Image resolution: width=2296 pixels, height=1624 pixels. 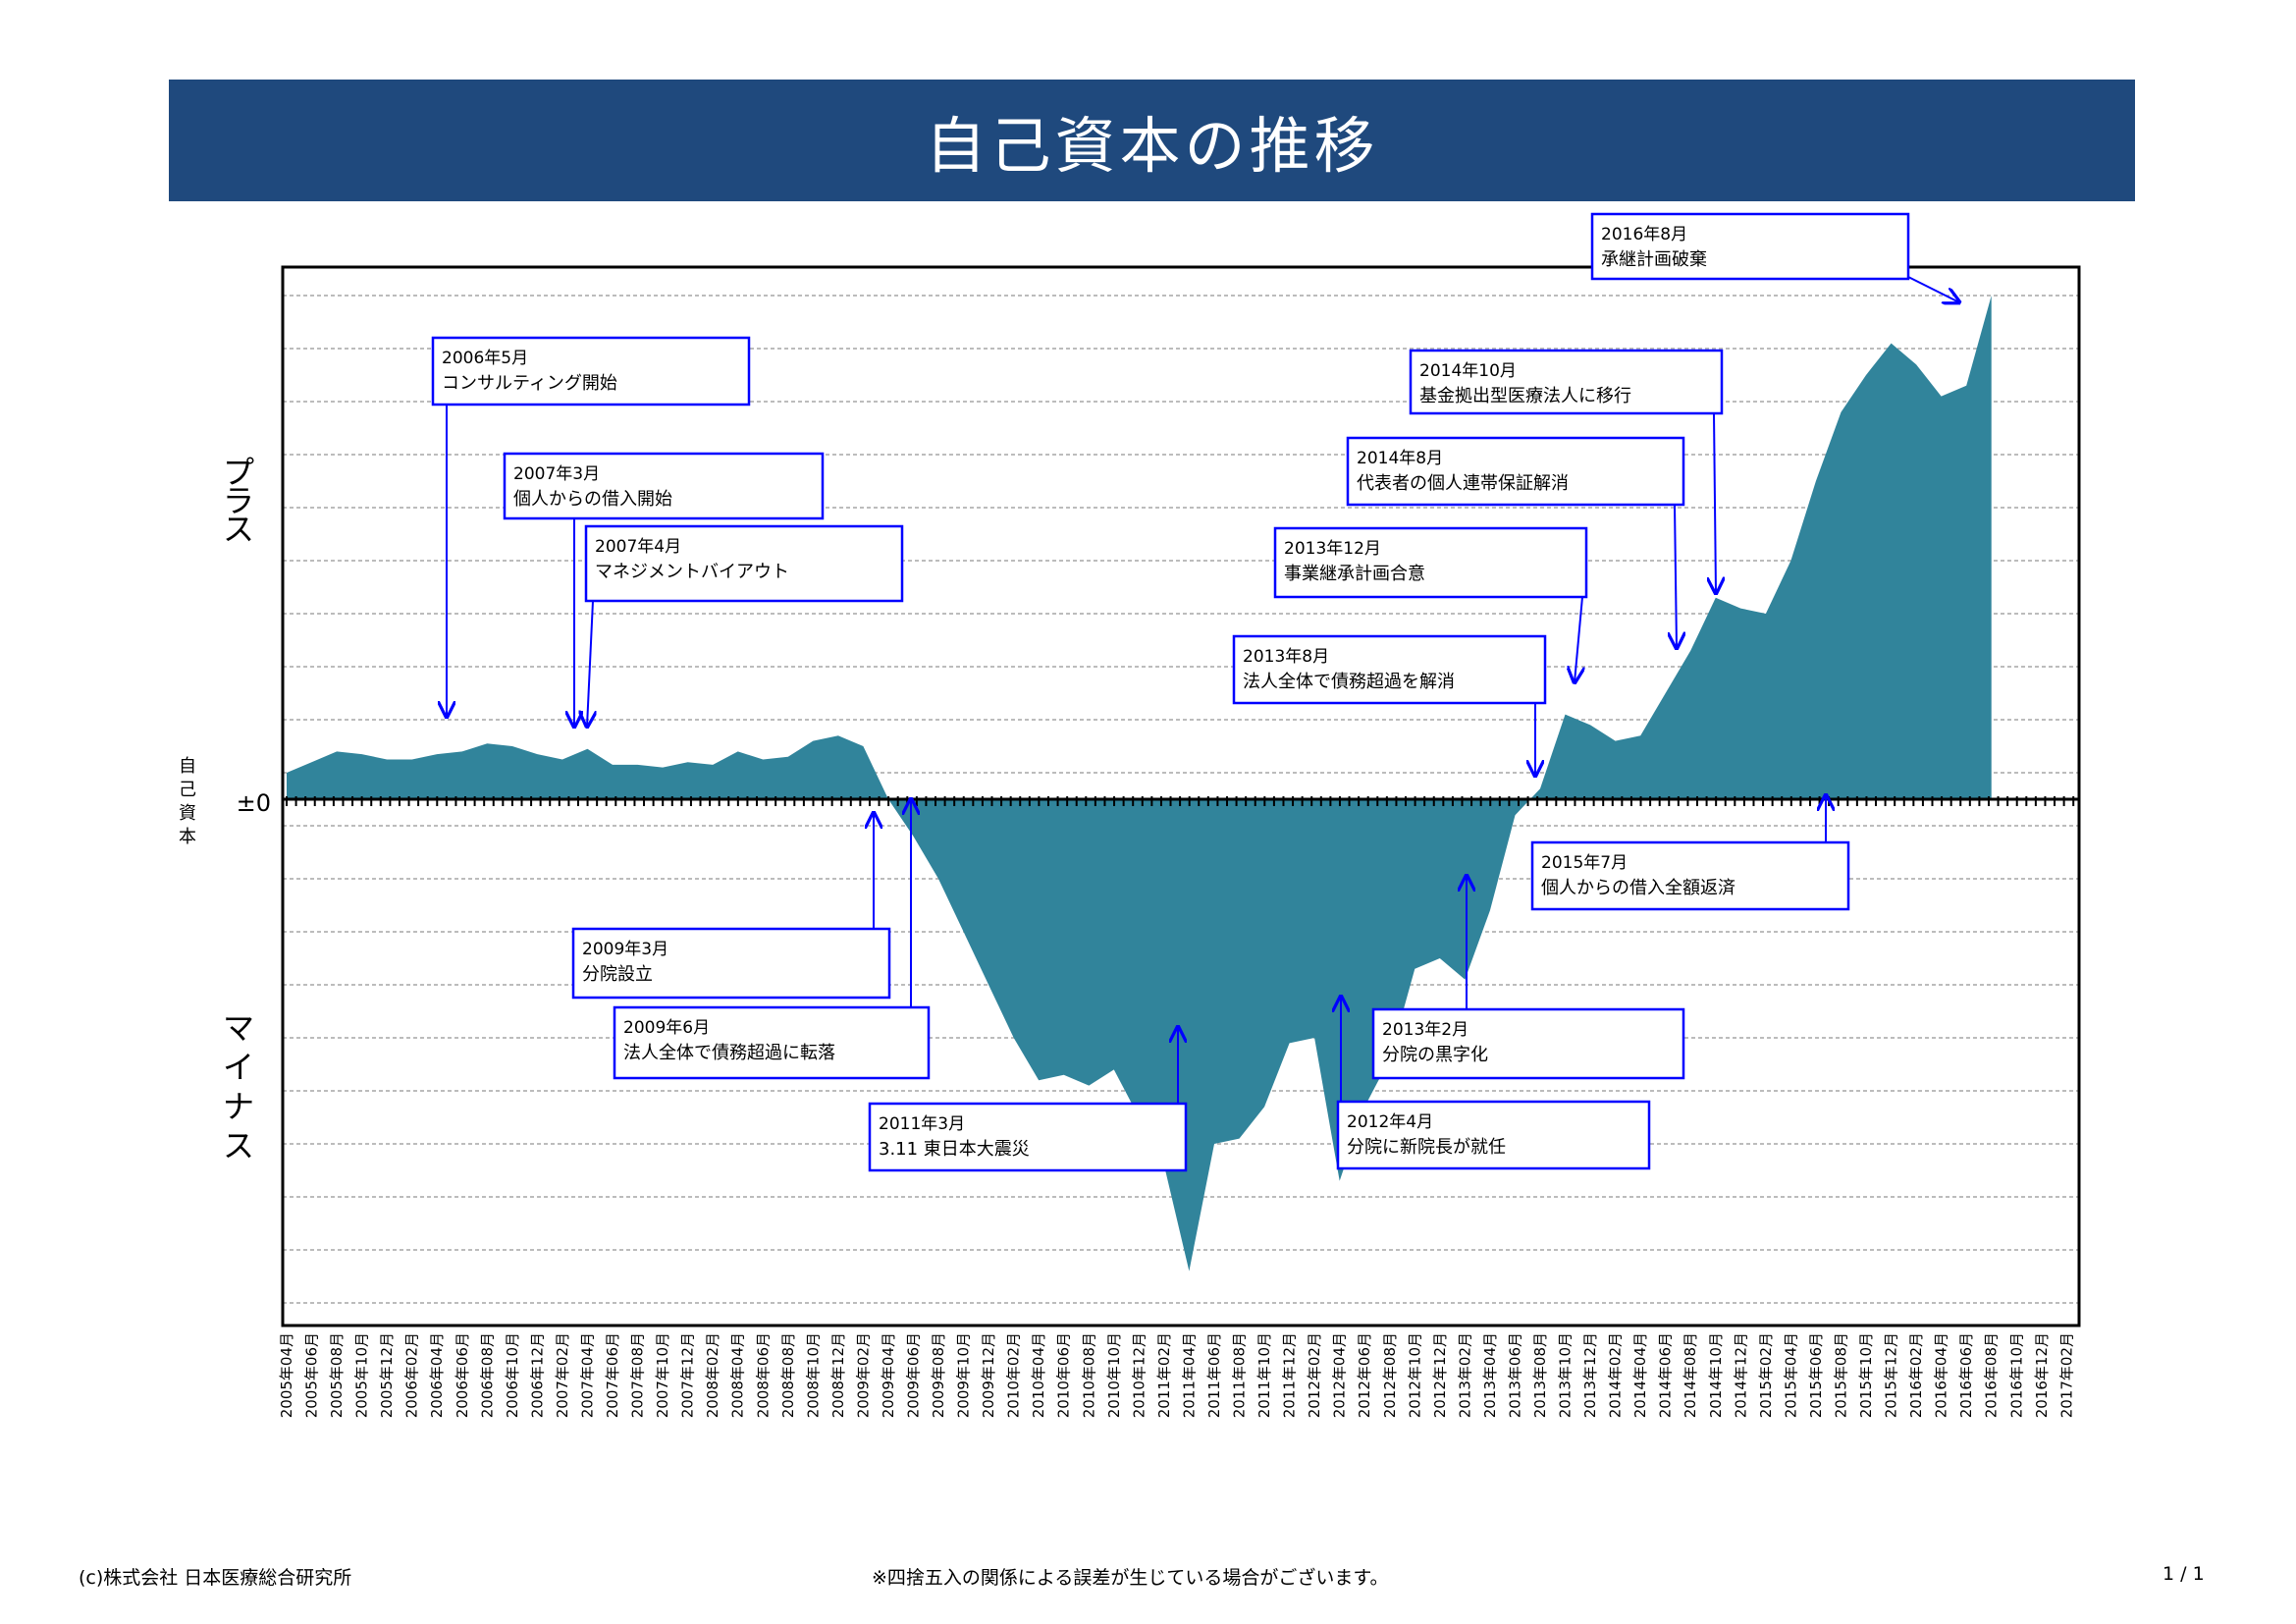 What do you see at coordinates (1638, 888) in the screenshot?
I see `annotation-event: 個人からの借入全額返済` at bounding box center [1638, 888].